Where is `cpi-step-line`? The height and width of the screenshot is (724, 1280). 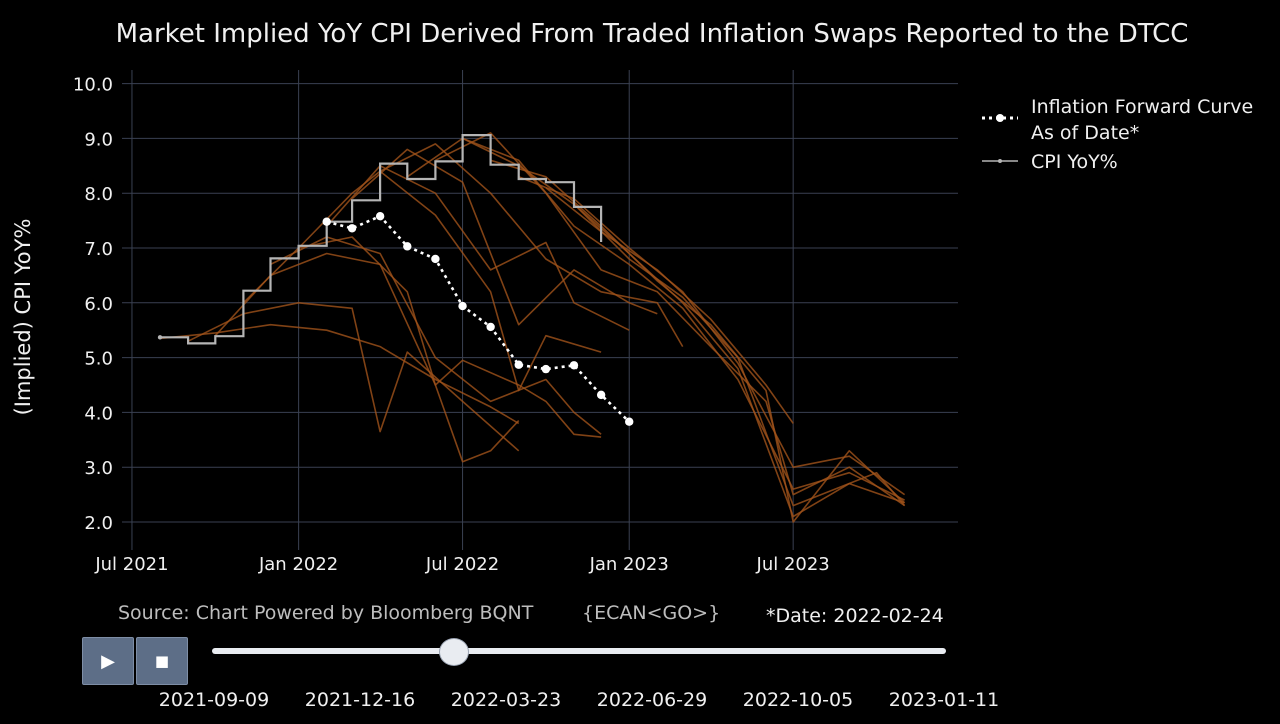
cpi-step-line is located at coordinates (381, 239).